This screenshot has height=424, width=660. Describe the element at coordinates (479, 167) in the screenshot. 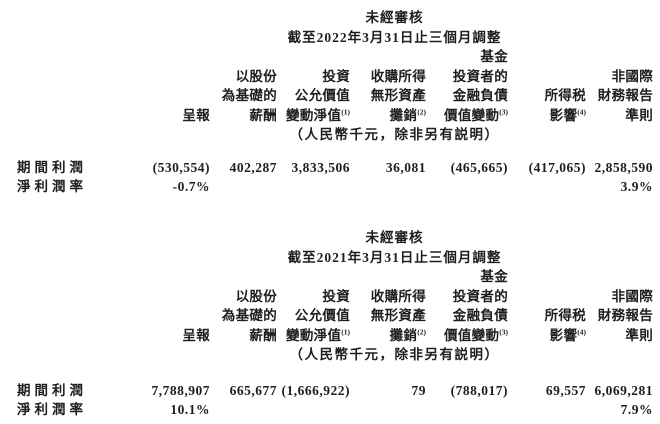

I see `cell-value: (465,665)` at that location.